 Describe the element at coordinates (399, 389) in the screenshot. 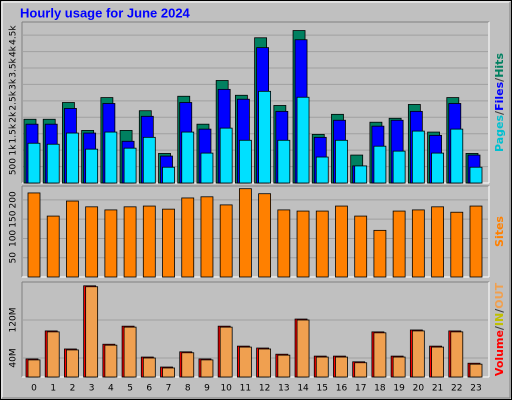

I see `x-tick-label: 19` at that location.